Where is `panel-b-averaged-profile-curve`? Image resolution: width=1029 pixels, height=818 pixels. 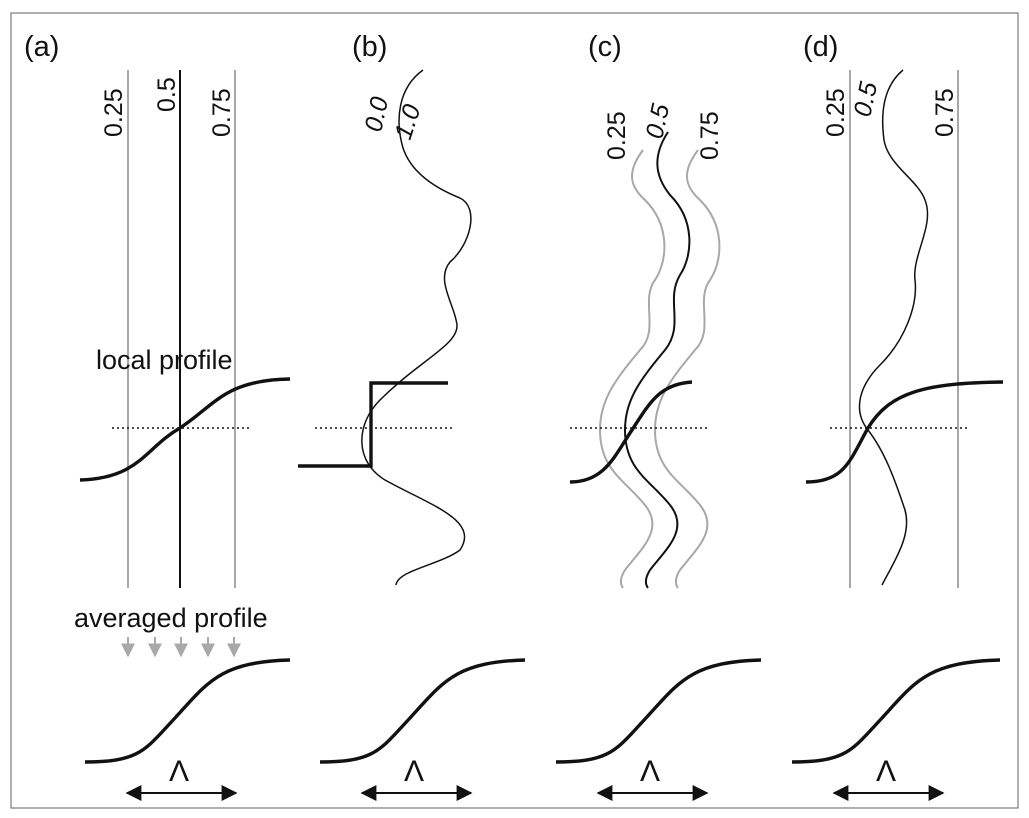 panel-b-averaged-profile-curve is located at coordinates (422, 711).